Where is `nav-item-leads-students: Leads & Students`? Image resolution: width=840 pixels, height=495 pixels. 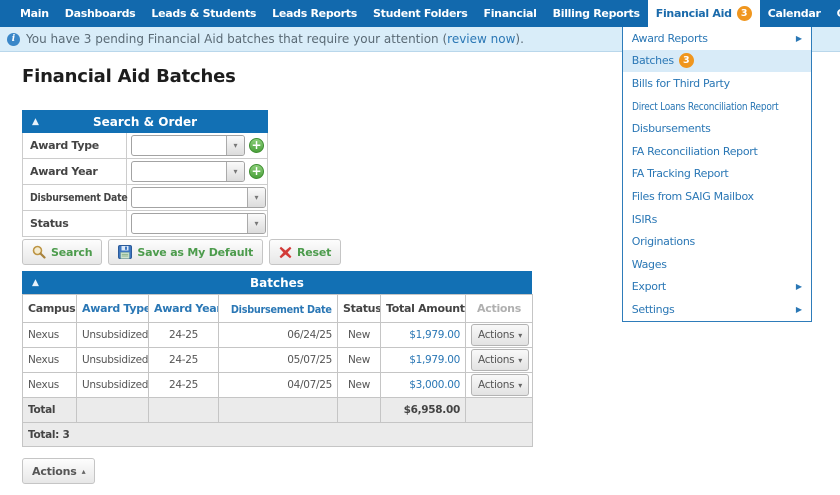
nav-item-leads-students: Leads & Students is located at coordinates (203, 13).